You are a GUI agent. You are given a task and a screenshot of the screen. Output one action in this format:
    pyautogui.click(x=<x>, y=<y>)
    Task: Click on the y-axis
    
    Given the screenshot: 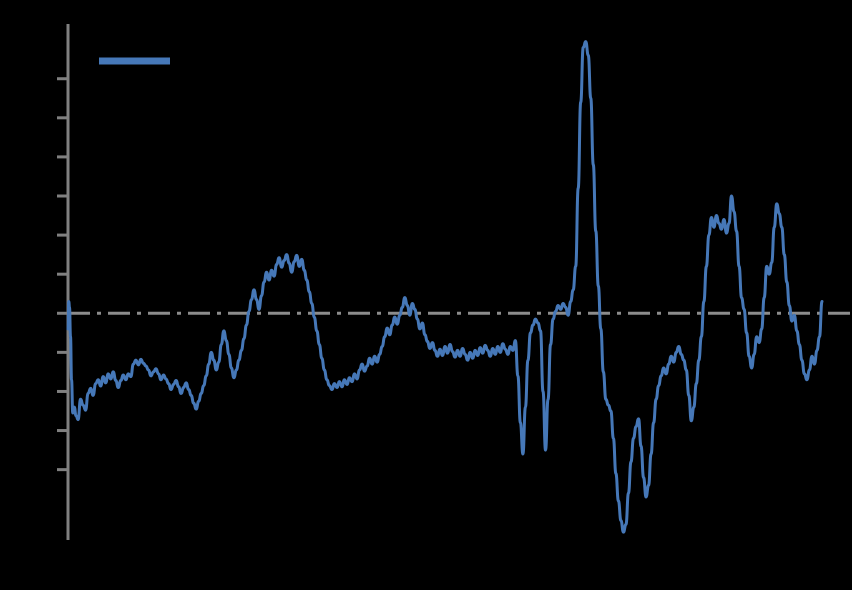 What is the action you would take?
    pyautogui.click(x=63, y=282)
    